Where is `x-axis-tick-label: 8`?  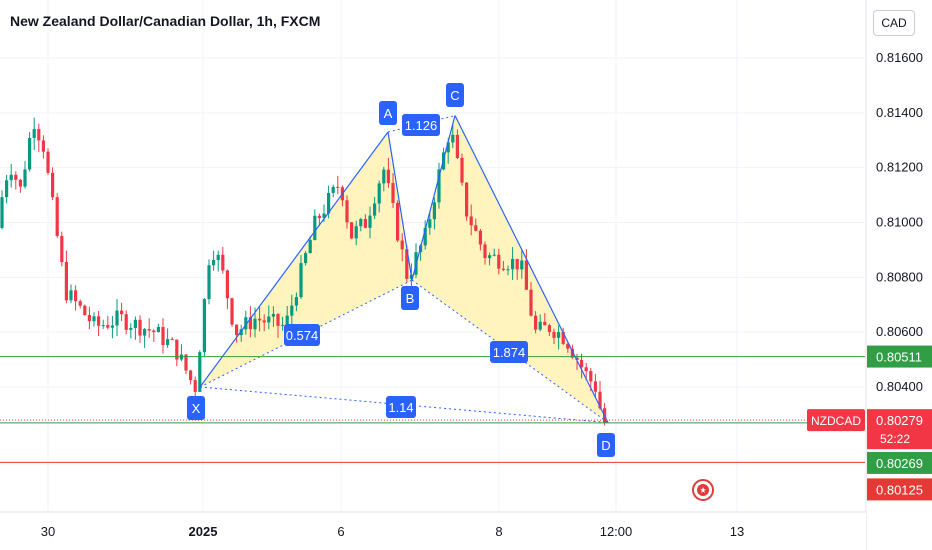
x-axis-tick-label: 8 is located at coordinates (498, 531).